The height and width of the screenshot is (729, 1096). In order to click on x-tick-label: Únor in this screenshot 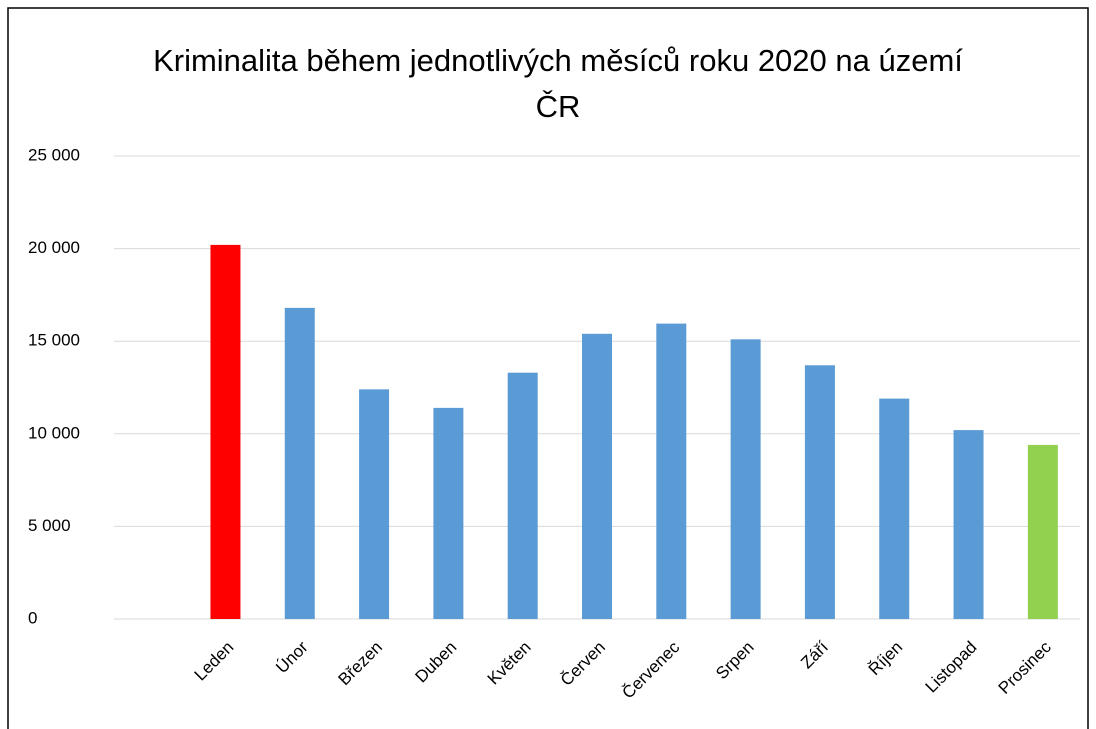, I will do `click(292, 657)`.